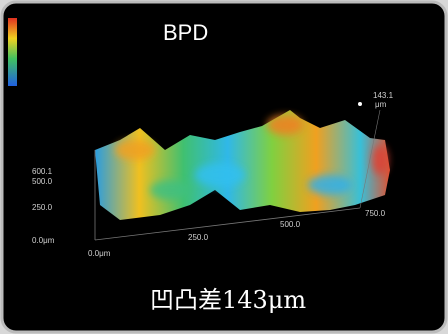 Image resolution: width=448 pixels, height=334 pixels. What do you see at coordinates (99, 253) in the screenshot?
I see `x-tick-label: 0.0μm` at bounding box center [99, 253].